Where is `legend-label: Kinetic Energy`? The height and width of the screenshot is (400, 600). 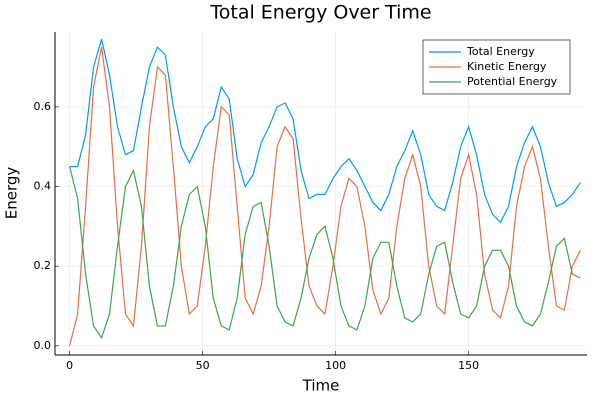 legend-label: Kinetic Energy is located at coordinates (507, 66).